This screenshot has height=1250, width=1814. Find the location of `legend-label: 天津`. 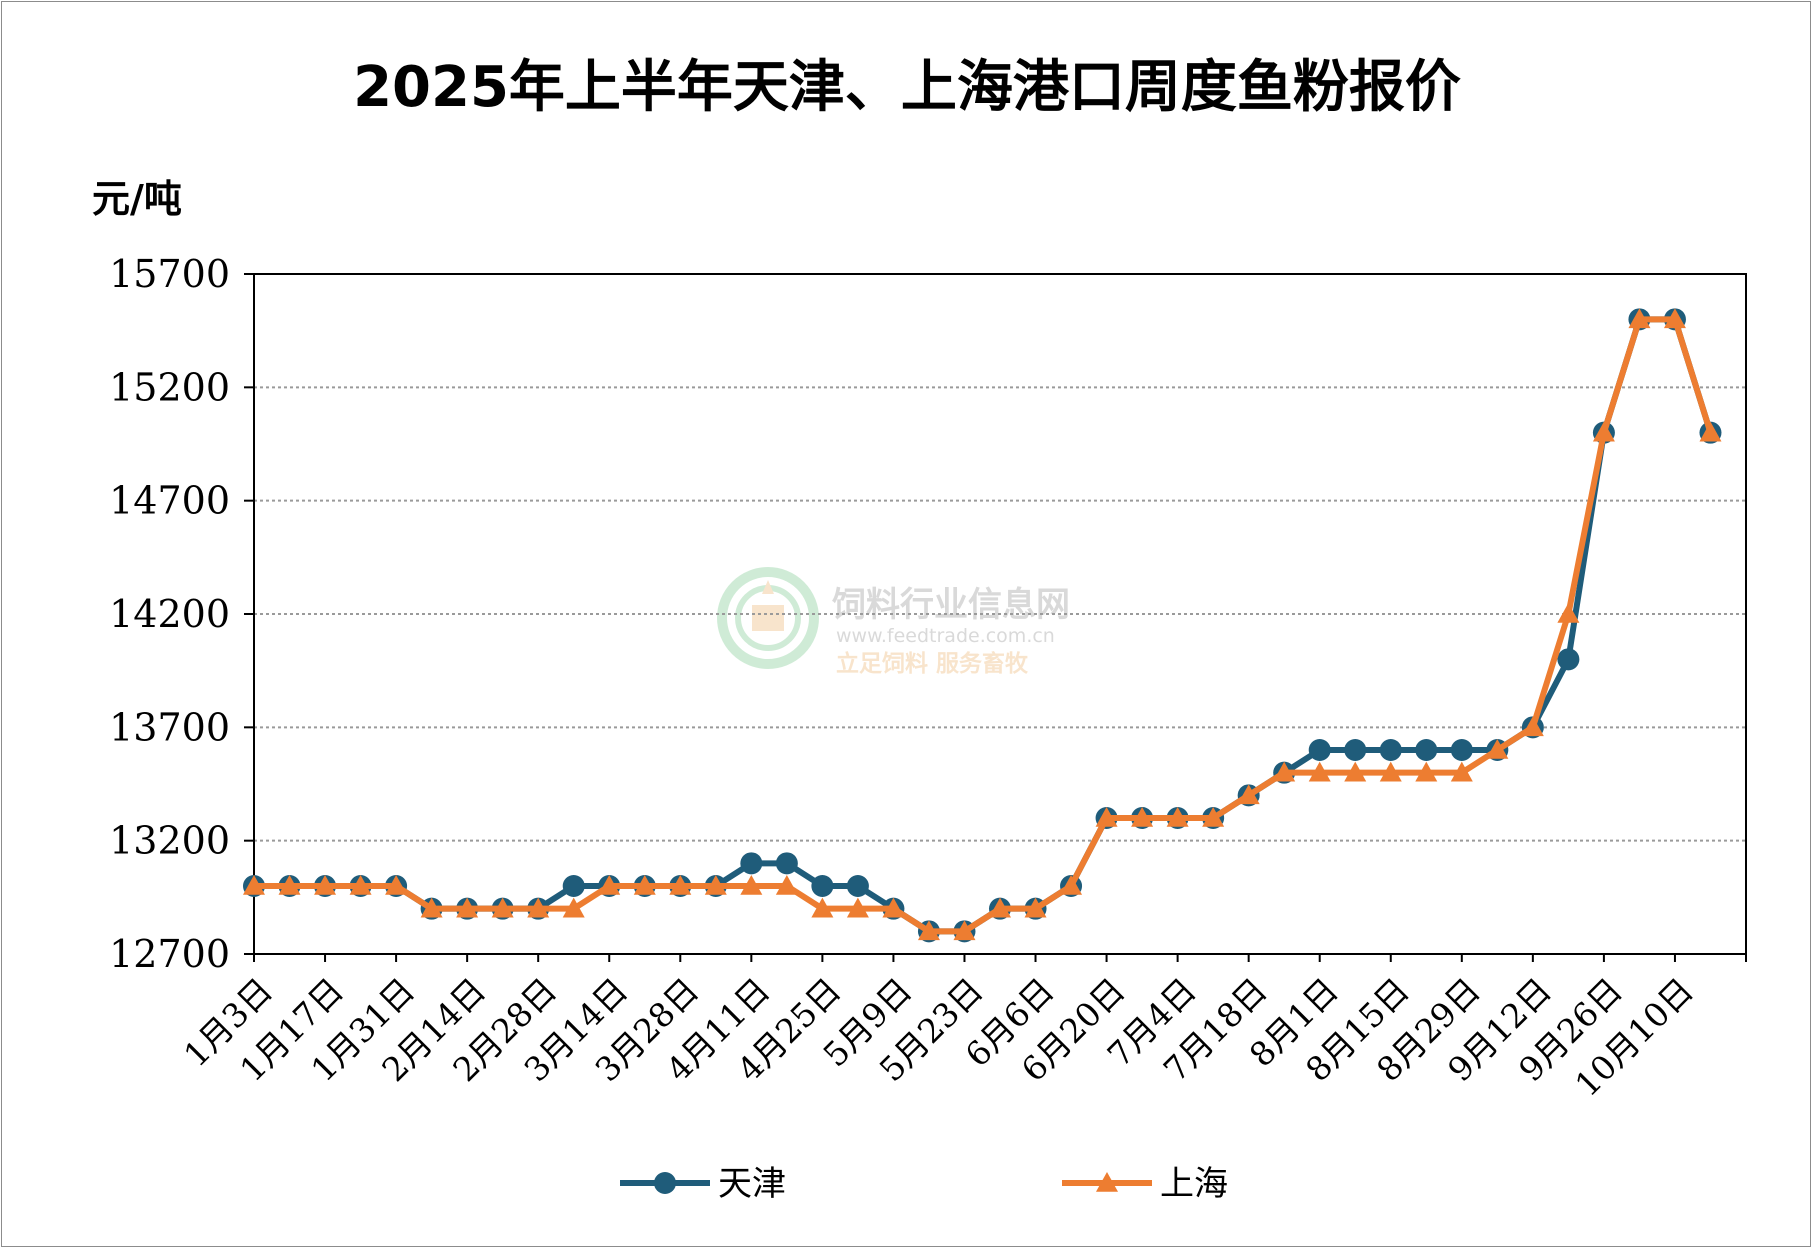

legend-label: 天津 is located at coordinates (752, 1184).